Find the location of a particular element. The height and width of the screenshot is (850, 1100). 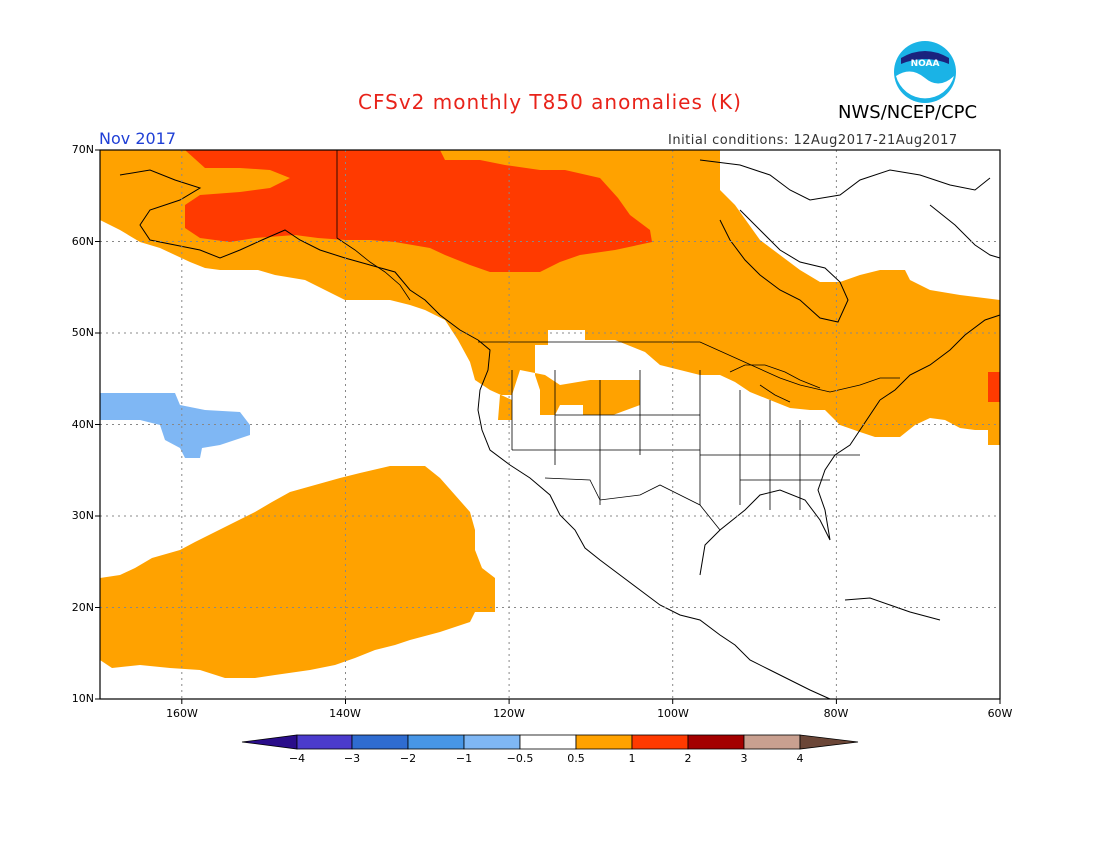

noaa-logo-text: NOAA is located at coordinates (925, 64).